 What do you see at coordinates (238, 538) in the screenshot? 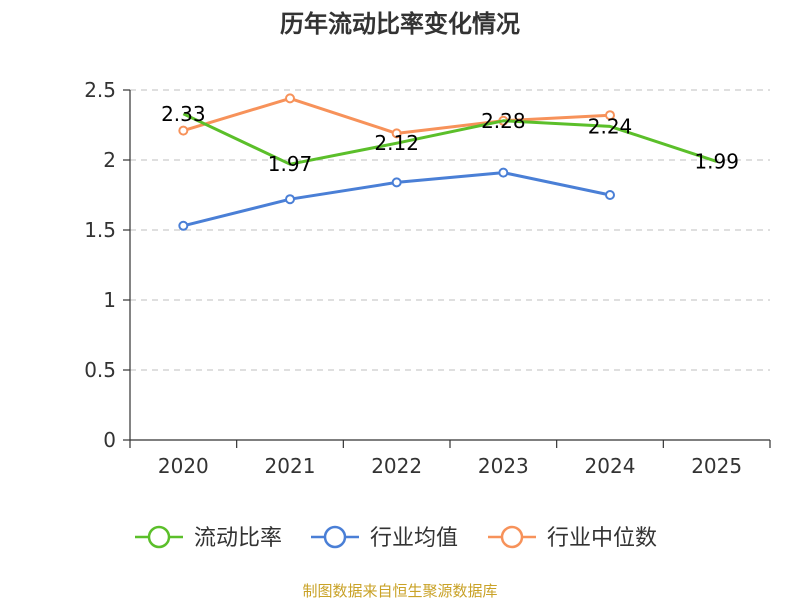
I see `legend-label: 流动比率` at bounding box center [238, 538].